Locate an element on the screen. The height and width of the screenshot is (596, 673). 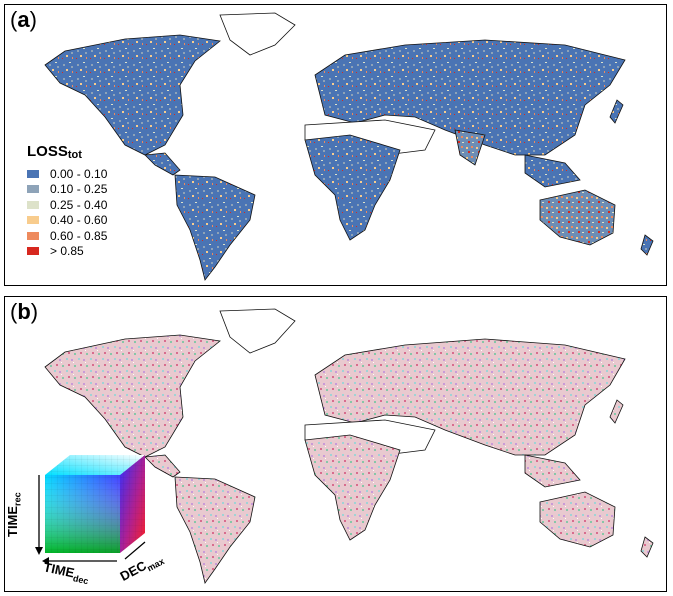
legend-item: 0.60 - 0.85 is located at coordinates (67, 236).